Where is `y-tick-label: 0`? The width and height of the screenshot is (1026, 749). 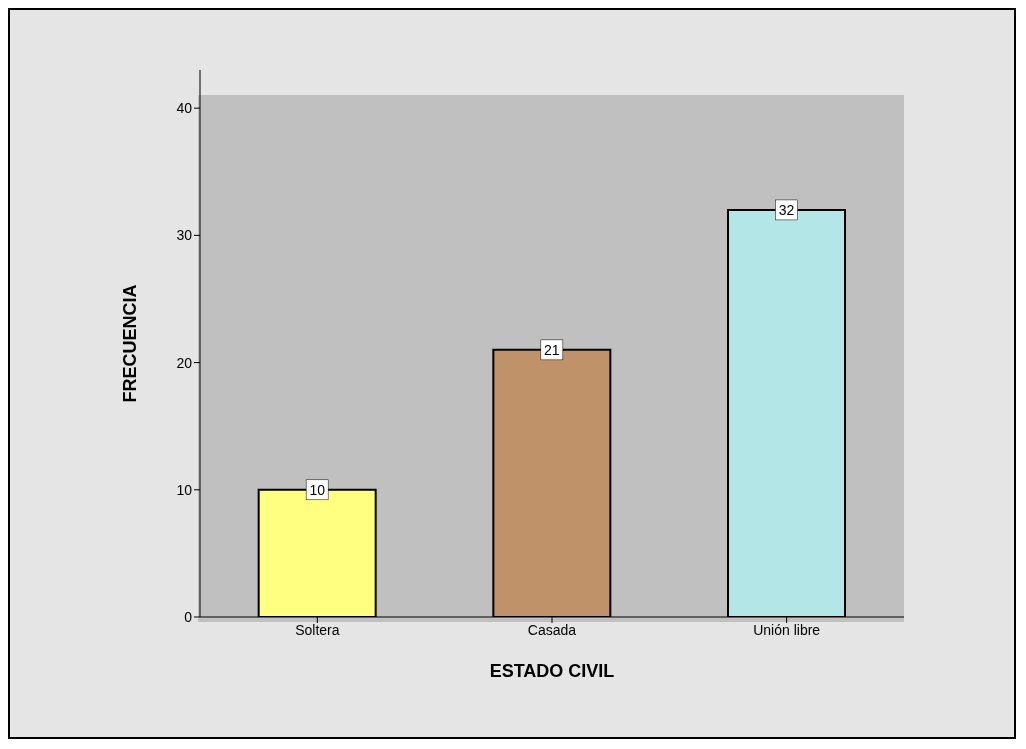 y-tick-label: 0 is located at coordinates (188, 616).